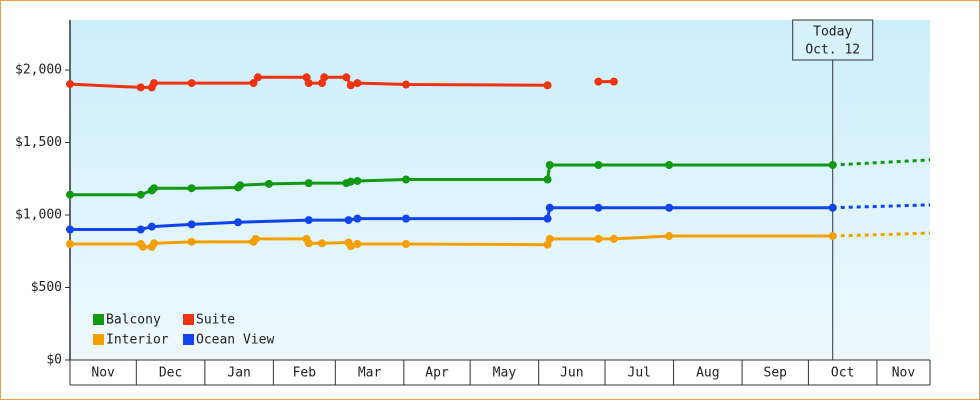 This screenshot has height=400, width=980. Describe the element at coordinates (832, 50) in the screenshot. I see `today-label: Oct. 12` at that location.